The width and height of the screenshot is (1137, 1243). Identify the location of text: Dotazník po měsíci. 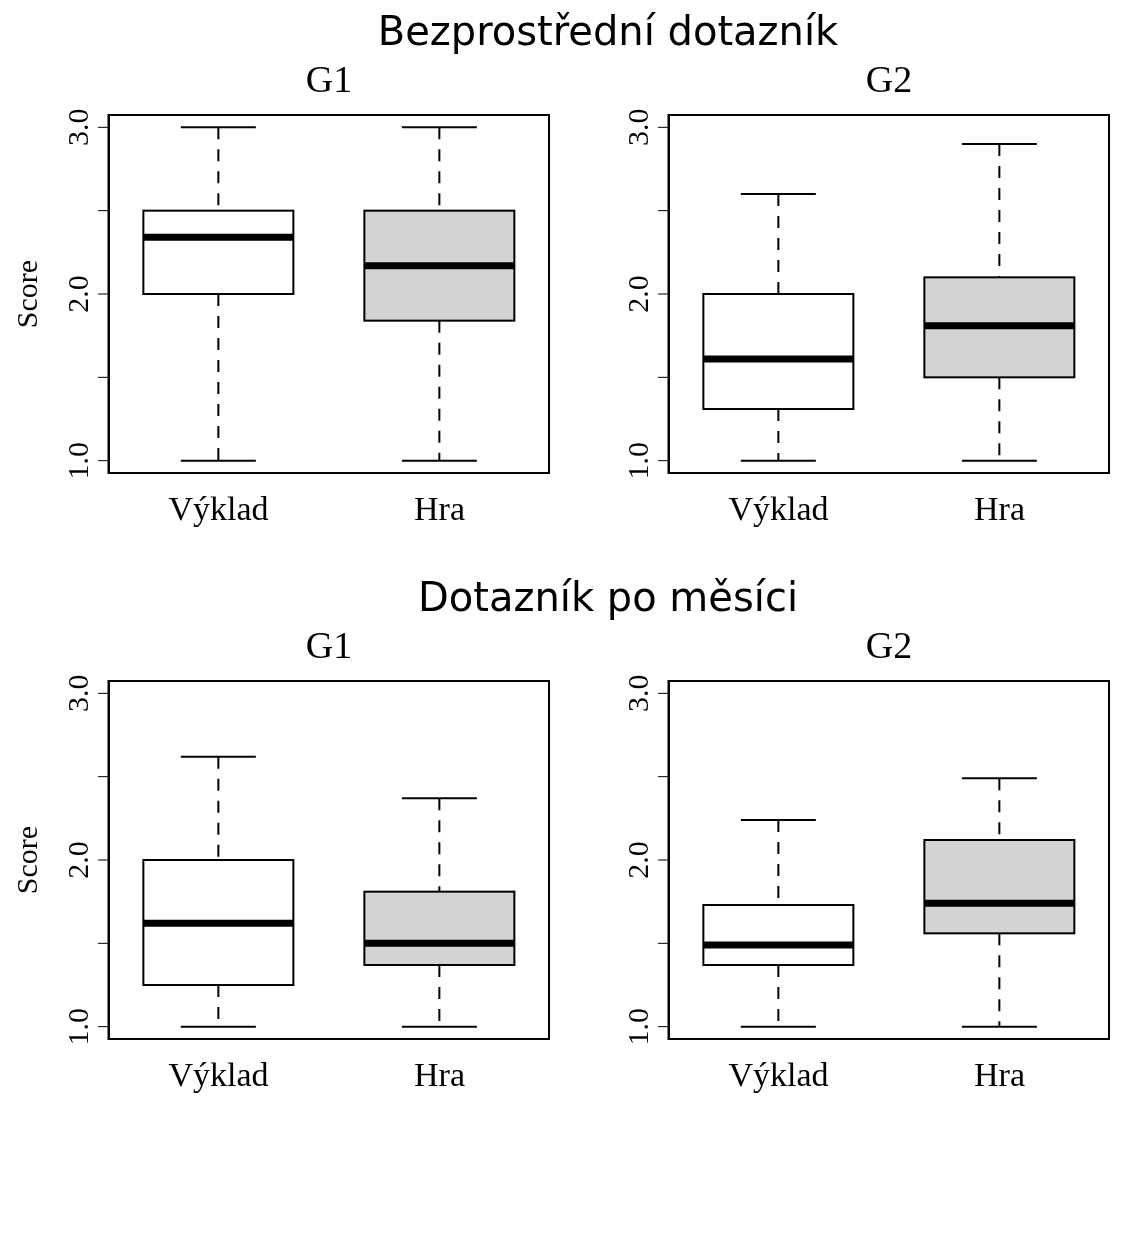
(608, 597).